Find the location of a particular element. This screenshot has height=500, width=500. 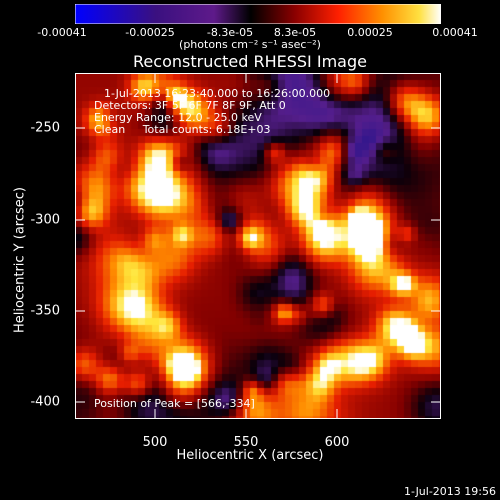

colorbar-tick: -8.3e-05 is located at coordinates (230, 32).